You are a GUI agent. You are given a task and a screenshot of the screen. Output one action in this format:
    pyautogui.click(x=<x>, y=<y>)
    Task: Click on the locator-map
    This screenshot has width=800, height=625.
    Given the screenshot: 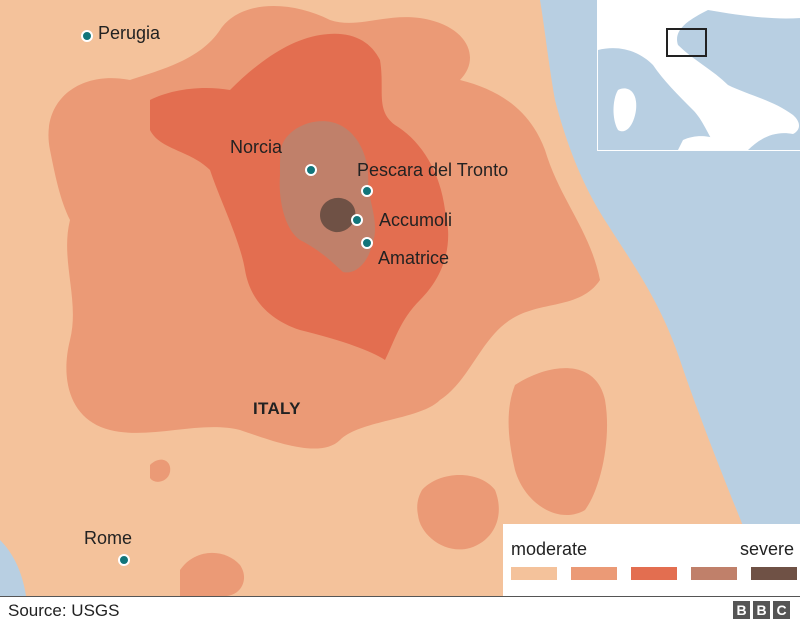 What is the action you would take?
    pyautogui.click(x=699, y=75)
    